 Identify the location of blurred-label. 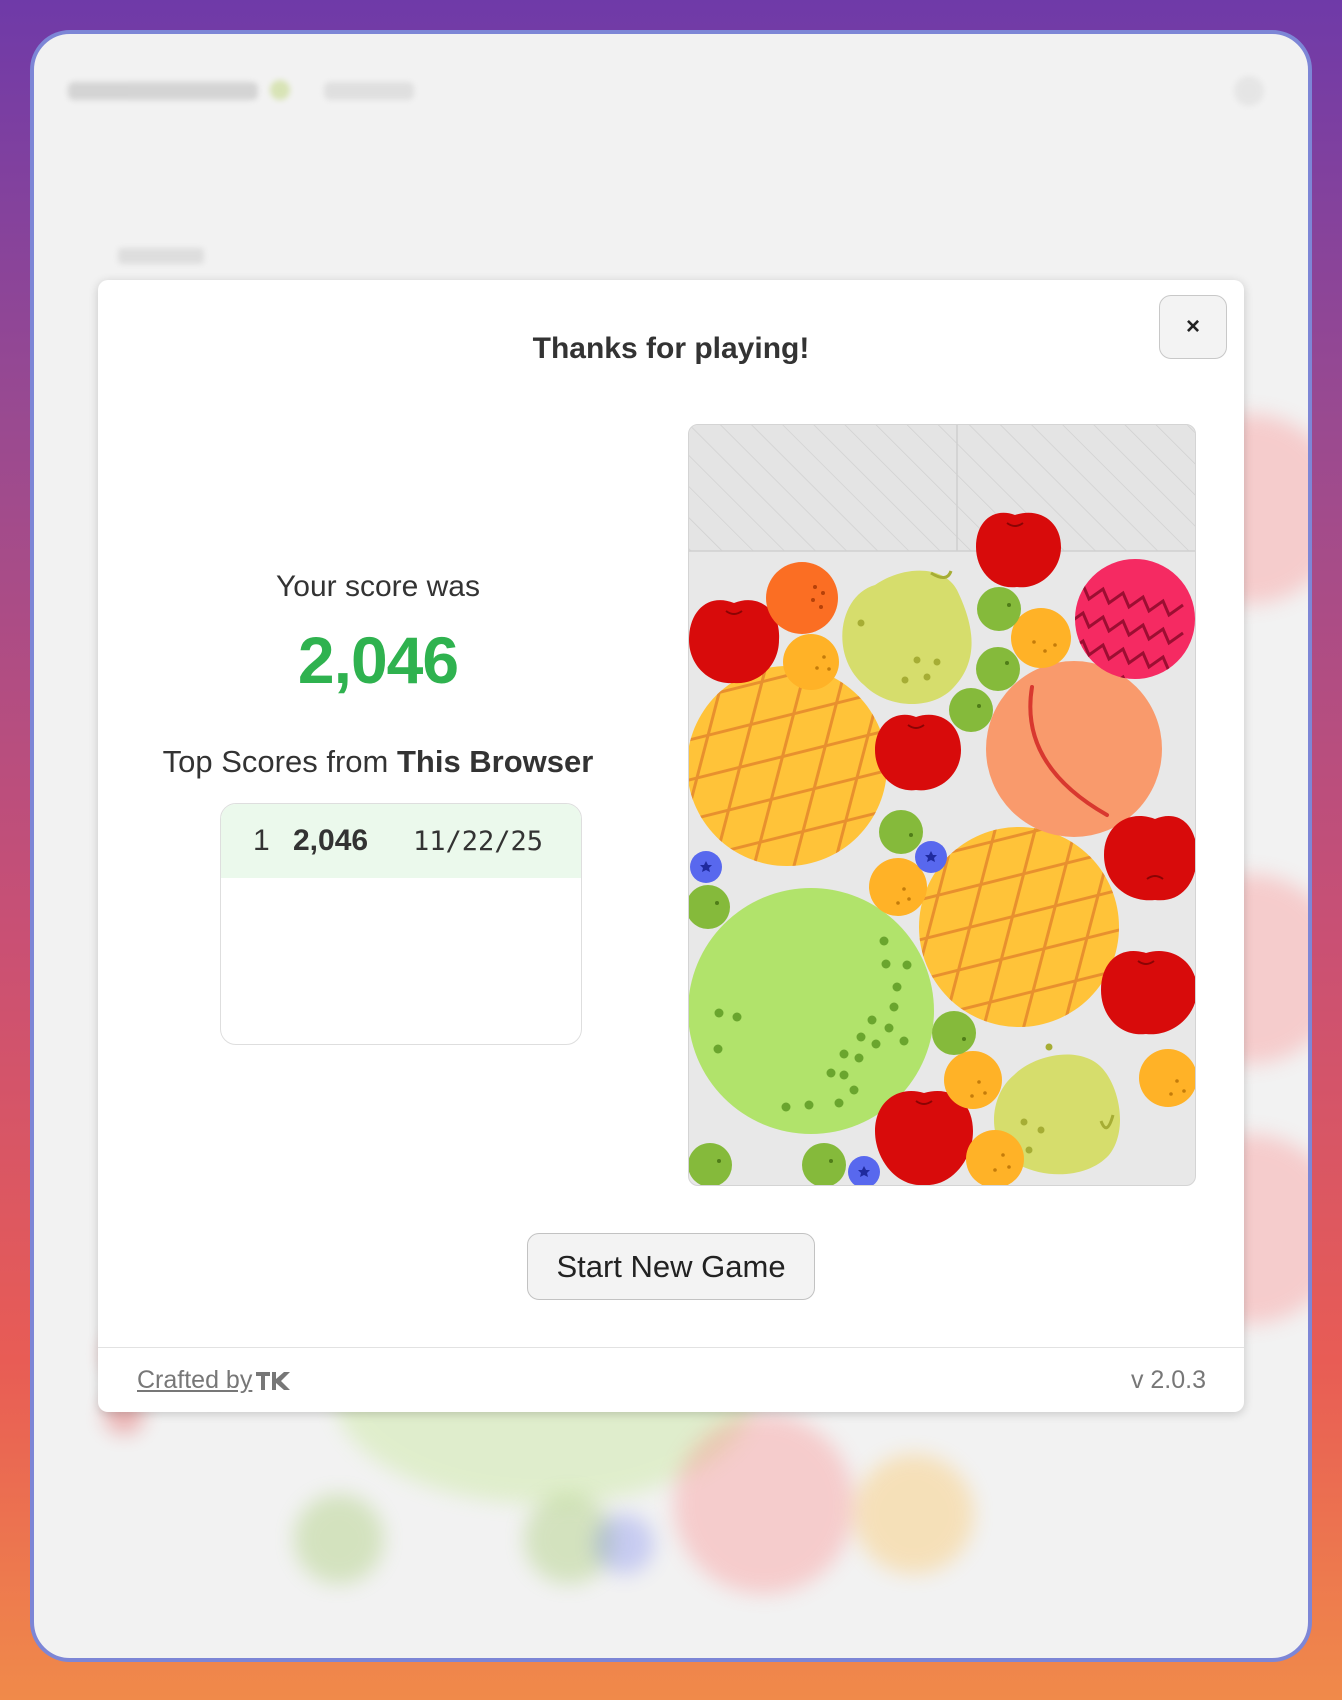
(161, 256).